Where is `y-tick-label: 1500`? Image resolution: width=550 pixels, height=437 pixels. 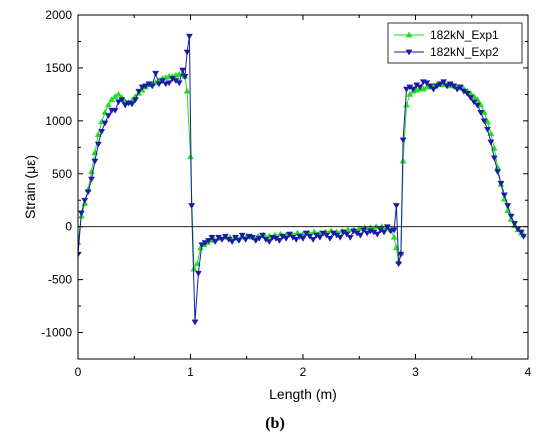
y-tick-label: 1500 is located at coordinates (58, 68).